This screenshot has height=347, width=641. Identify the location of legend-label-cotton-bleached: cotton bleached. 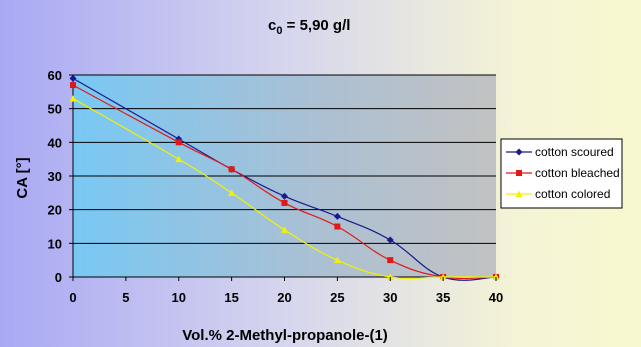
(577, 173).